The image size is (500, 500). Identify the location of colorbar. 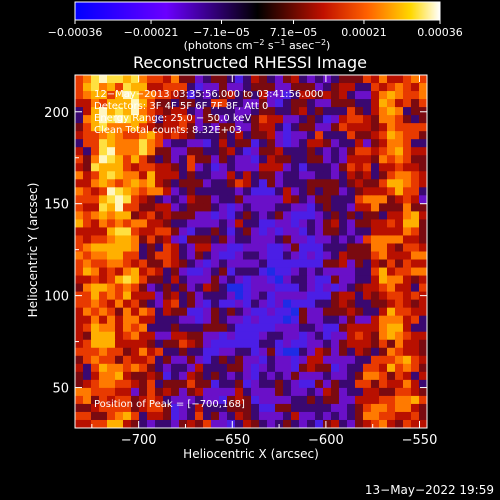
(257, 11).